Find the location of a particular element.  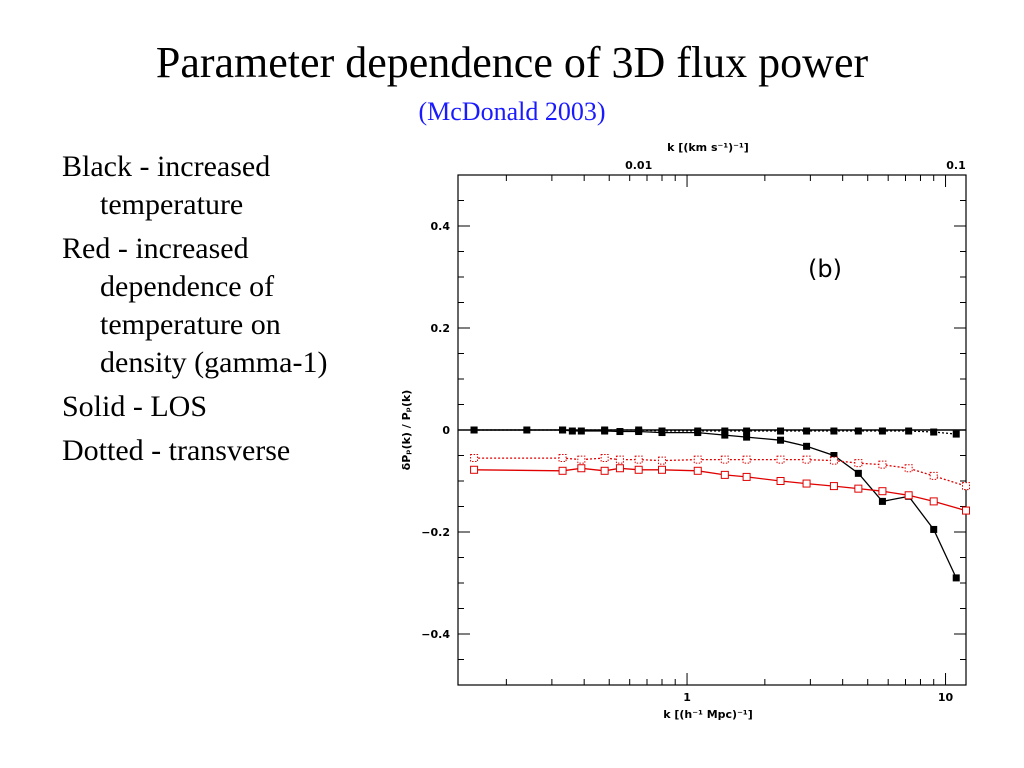

top-tick-label: 0.1 is located at coordinates (956, 165).